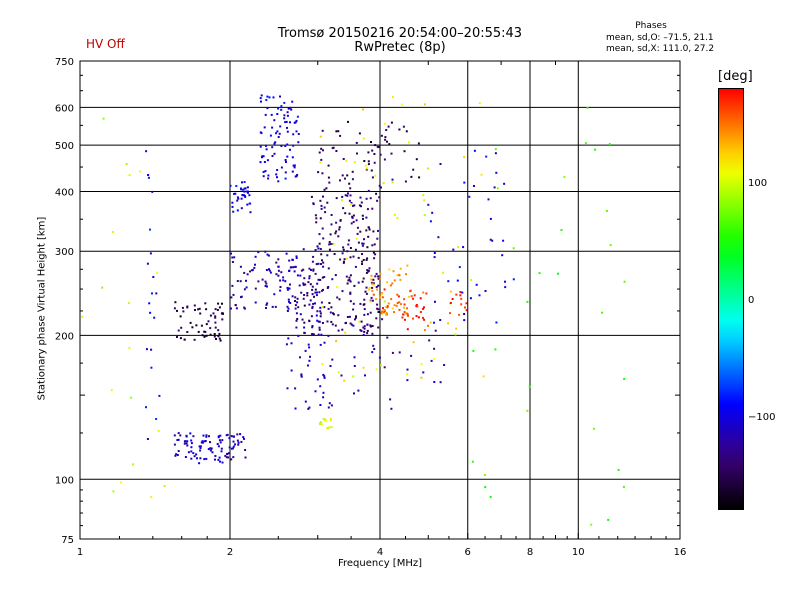  I want to click on x-tick-label: 8, so click(530, 552).